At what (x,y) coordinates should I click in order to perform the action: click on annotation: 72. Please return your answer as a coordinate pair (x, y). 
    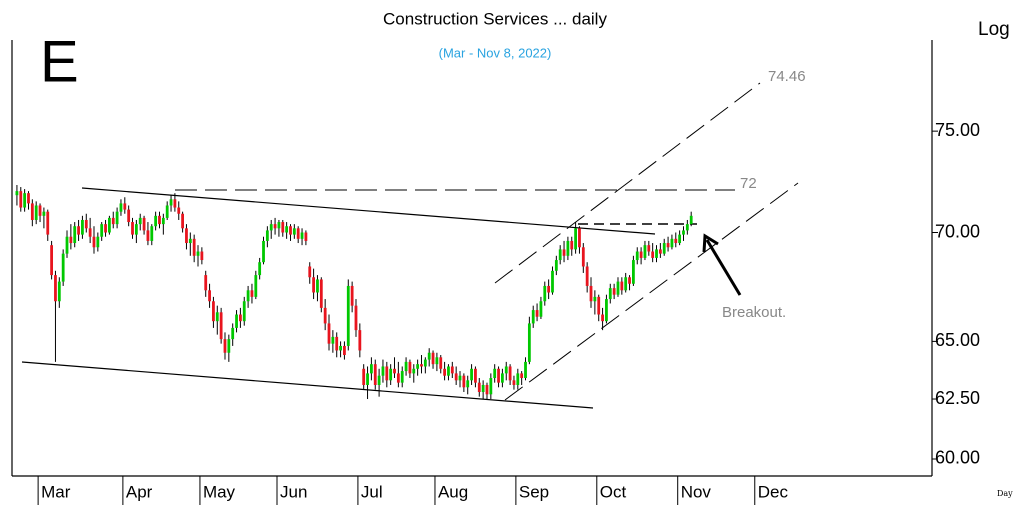
    Looking at the image, I should click on (748, 183).